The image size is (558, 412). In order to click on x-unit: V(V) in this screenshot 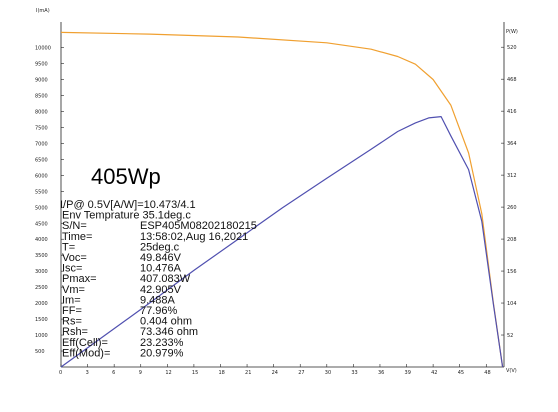, I will do `click(511, 371)`.